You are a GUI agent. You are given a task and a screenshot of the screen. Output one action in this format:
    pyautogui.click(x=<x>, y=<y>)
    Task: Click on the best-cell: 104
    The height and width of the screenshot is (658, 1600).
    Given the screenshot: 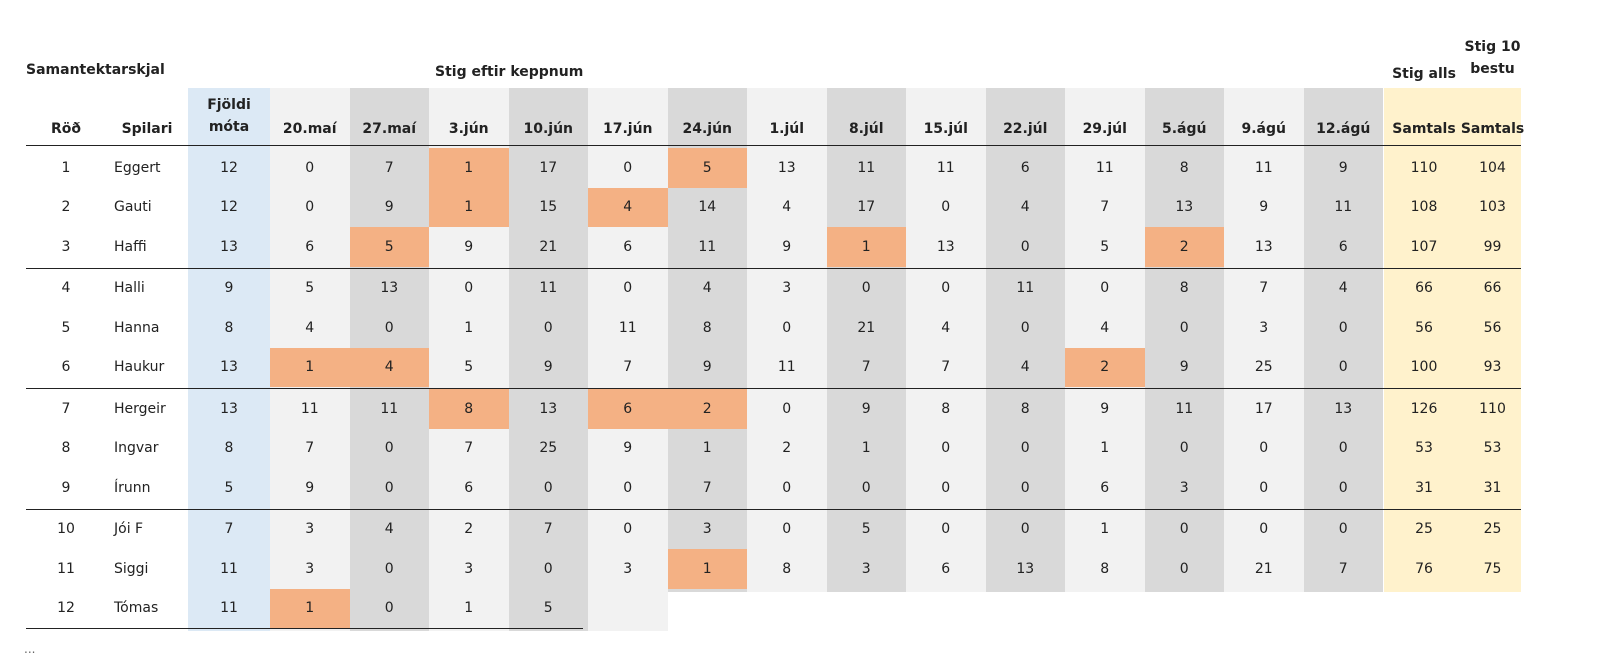 What is the action you would take?
    pyautogui.click(x=1492, y=167)
    